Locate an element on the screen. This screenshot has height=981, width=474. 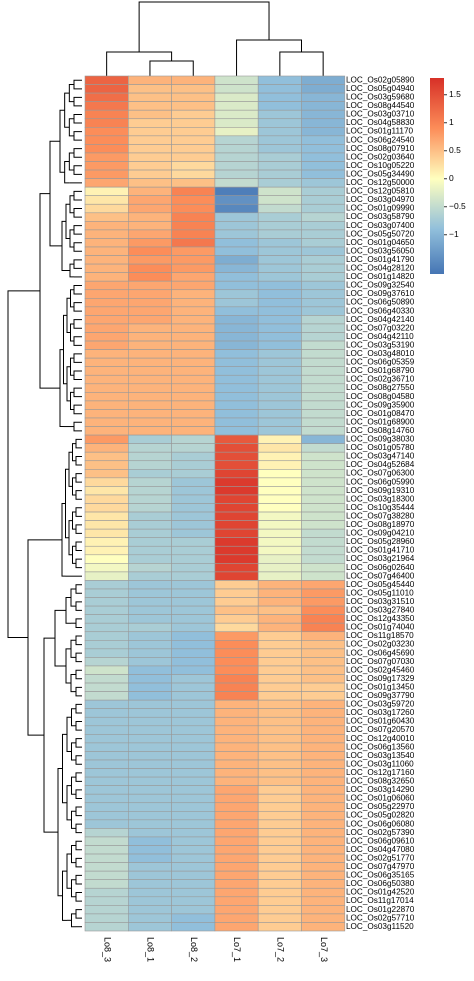
row-label: LOC_Os05g50720 is located at coordinates (380, 233).